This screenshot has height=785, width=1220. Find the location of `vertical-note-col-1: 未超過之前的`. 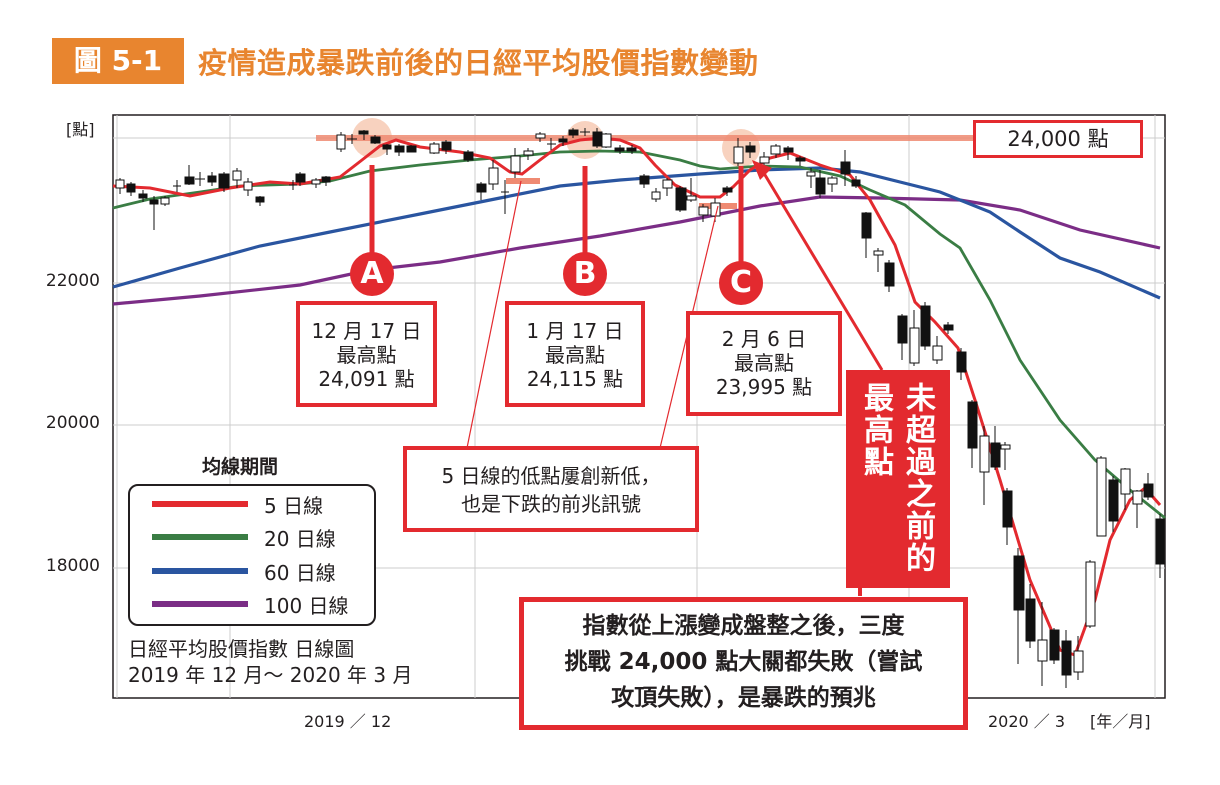

vertical-note-col-1: 未超過之前的 is located at coordinates (917, 478).